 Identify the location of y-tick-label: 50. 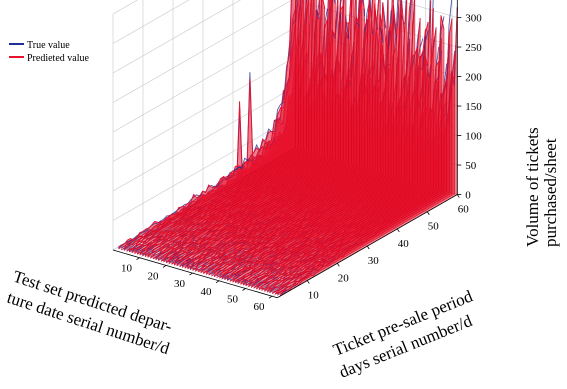
(434, 227).